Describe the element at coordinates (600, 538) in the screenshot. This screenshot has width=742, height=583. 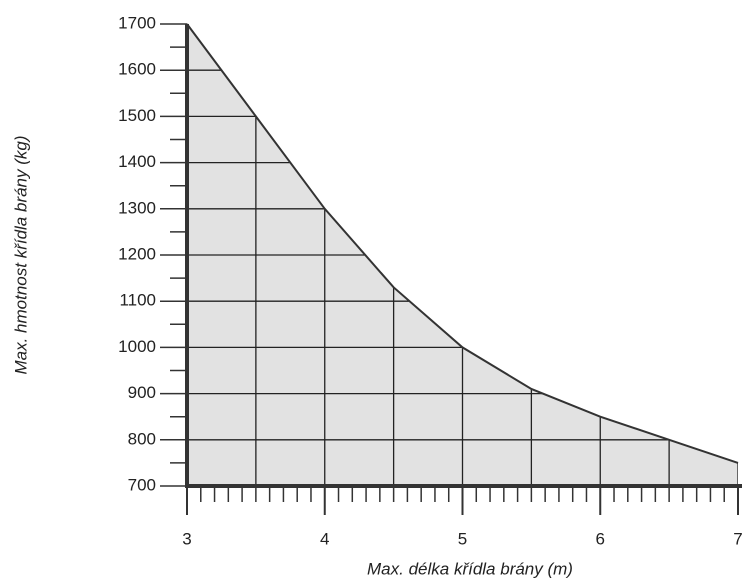
I see `x-tick-label: 6` at that location.